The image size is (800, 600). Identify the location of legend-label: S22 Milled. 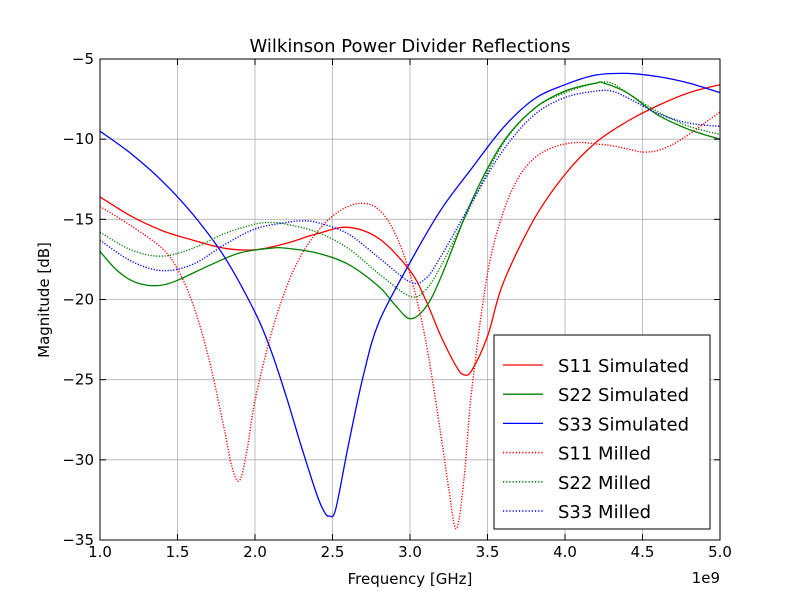
(604, 483).